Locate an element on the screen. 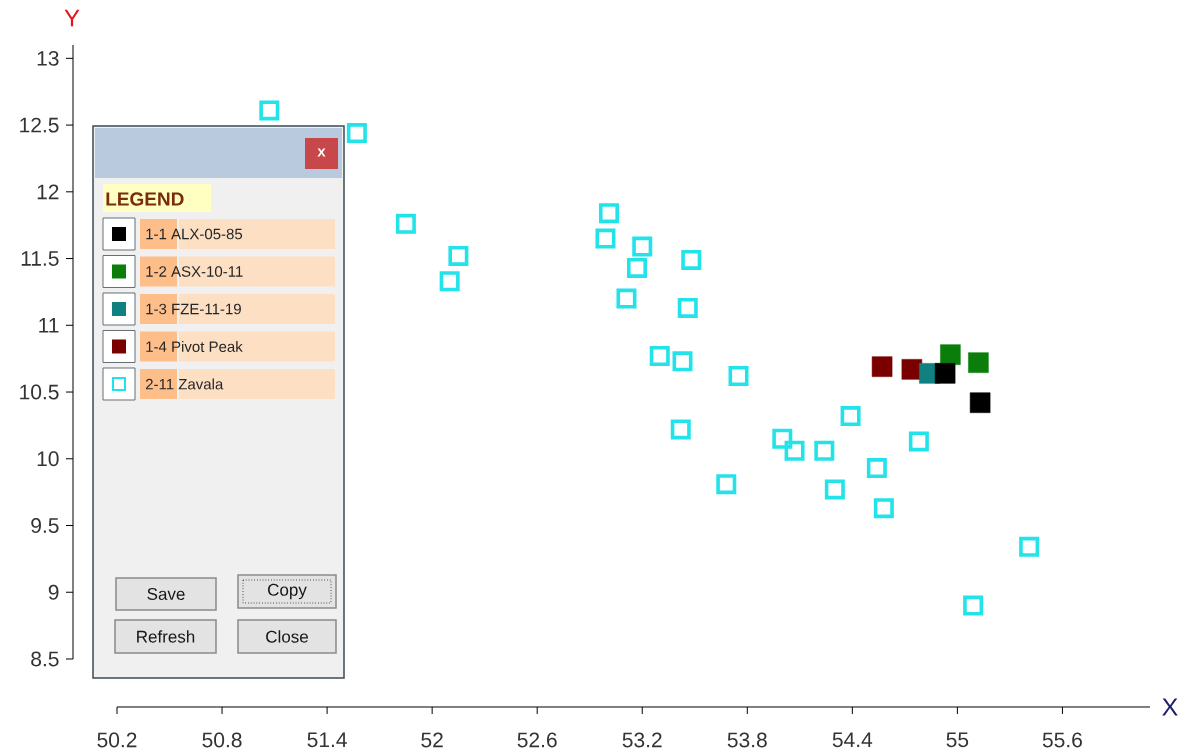 Image resolution: width=1195 pixels, height=755 pixels. annotation: Refresh is located at coordinates (166, 636).